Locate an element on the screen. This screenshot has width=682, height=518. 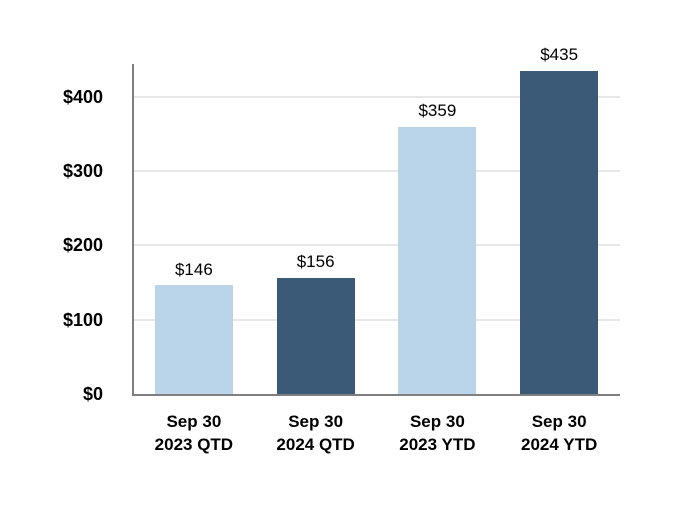
x-axis-category-label: Sep 30 2024 QTD is located at coordinates (316, 433).